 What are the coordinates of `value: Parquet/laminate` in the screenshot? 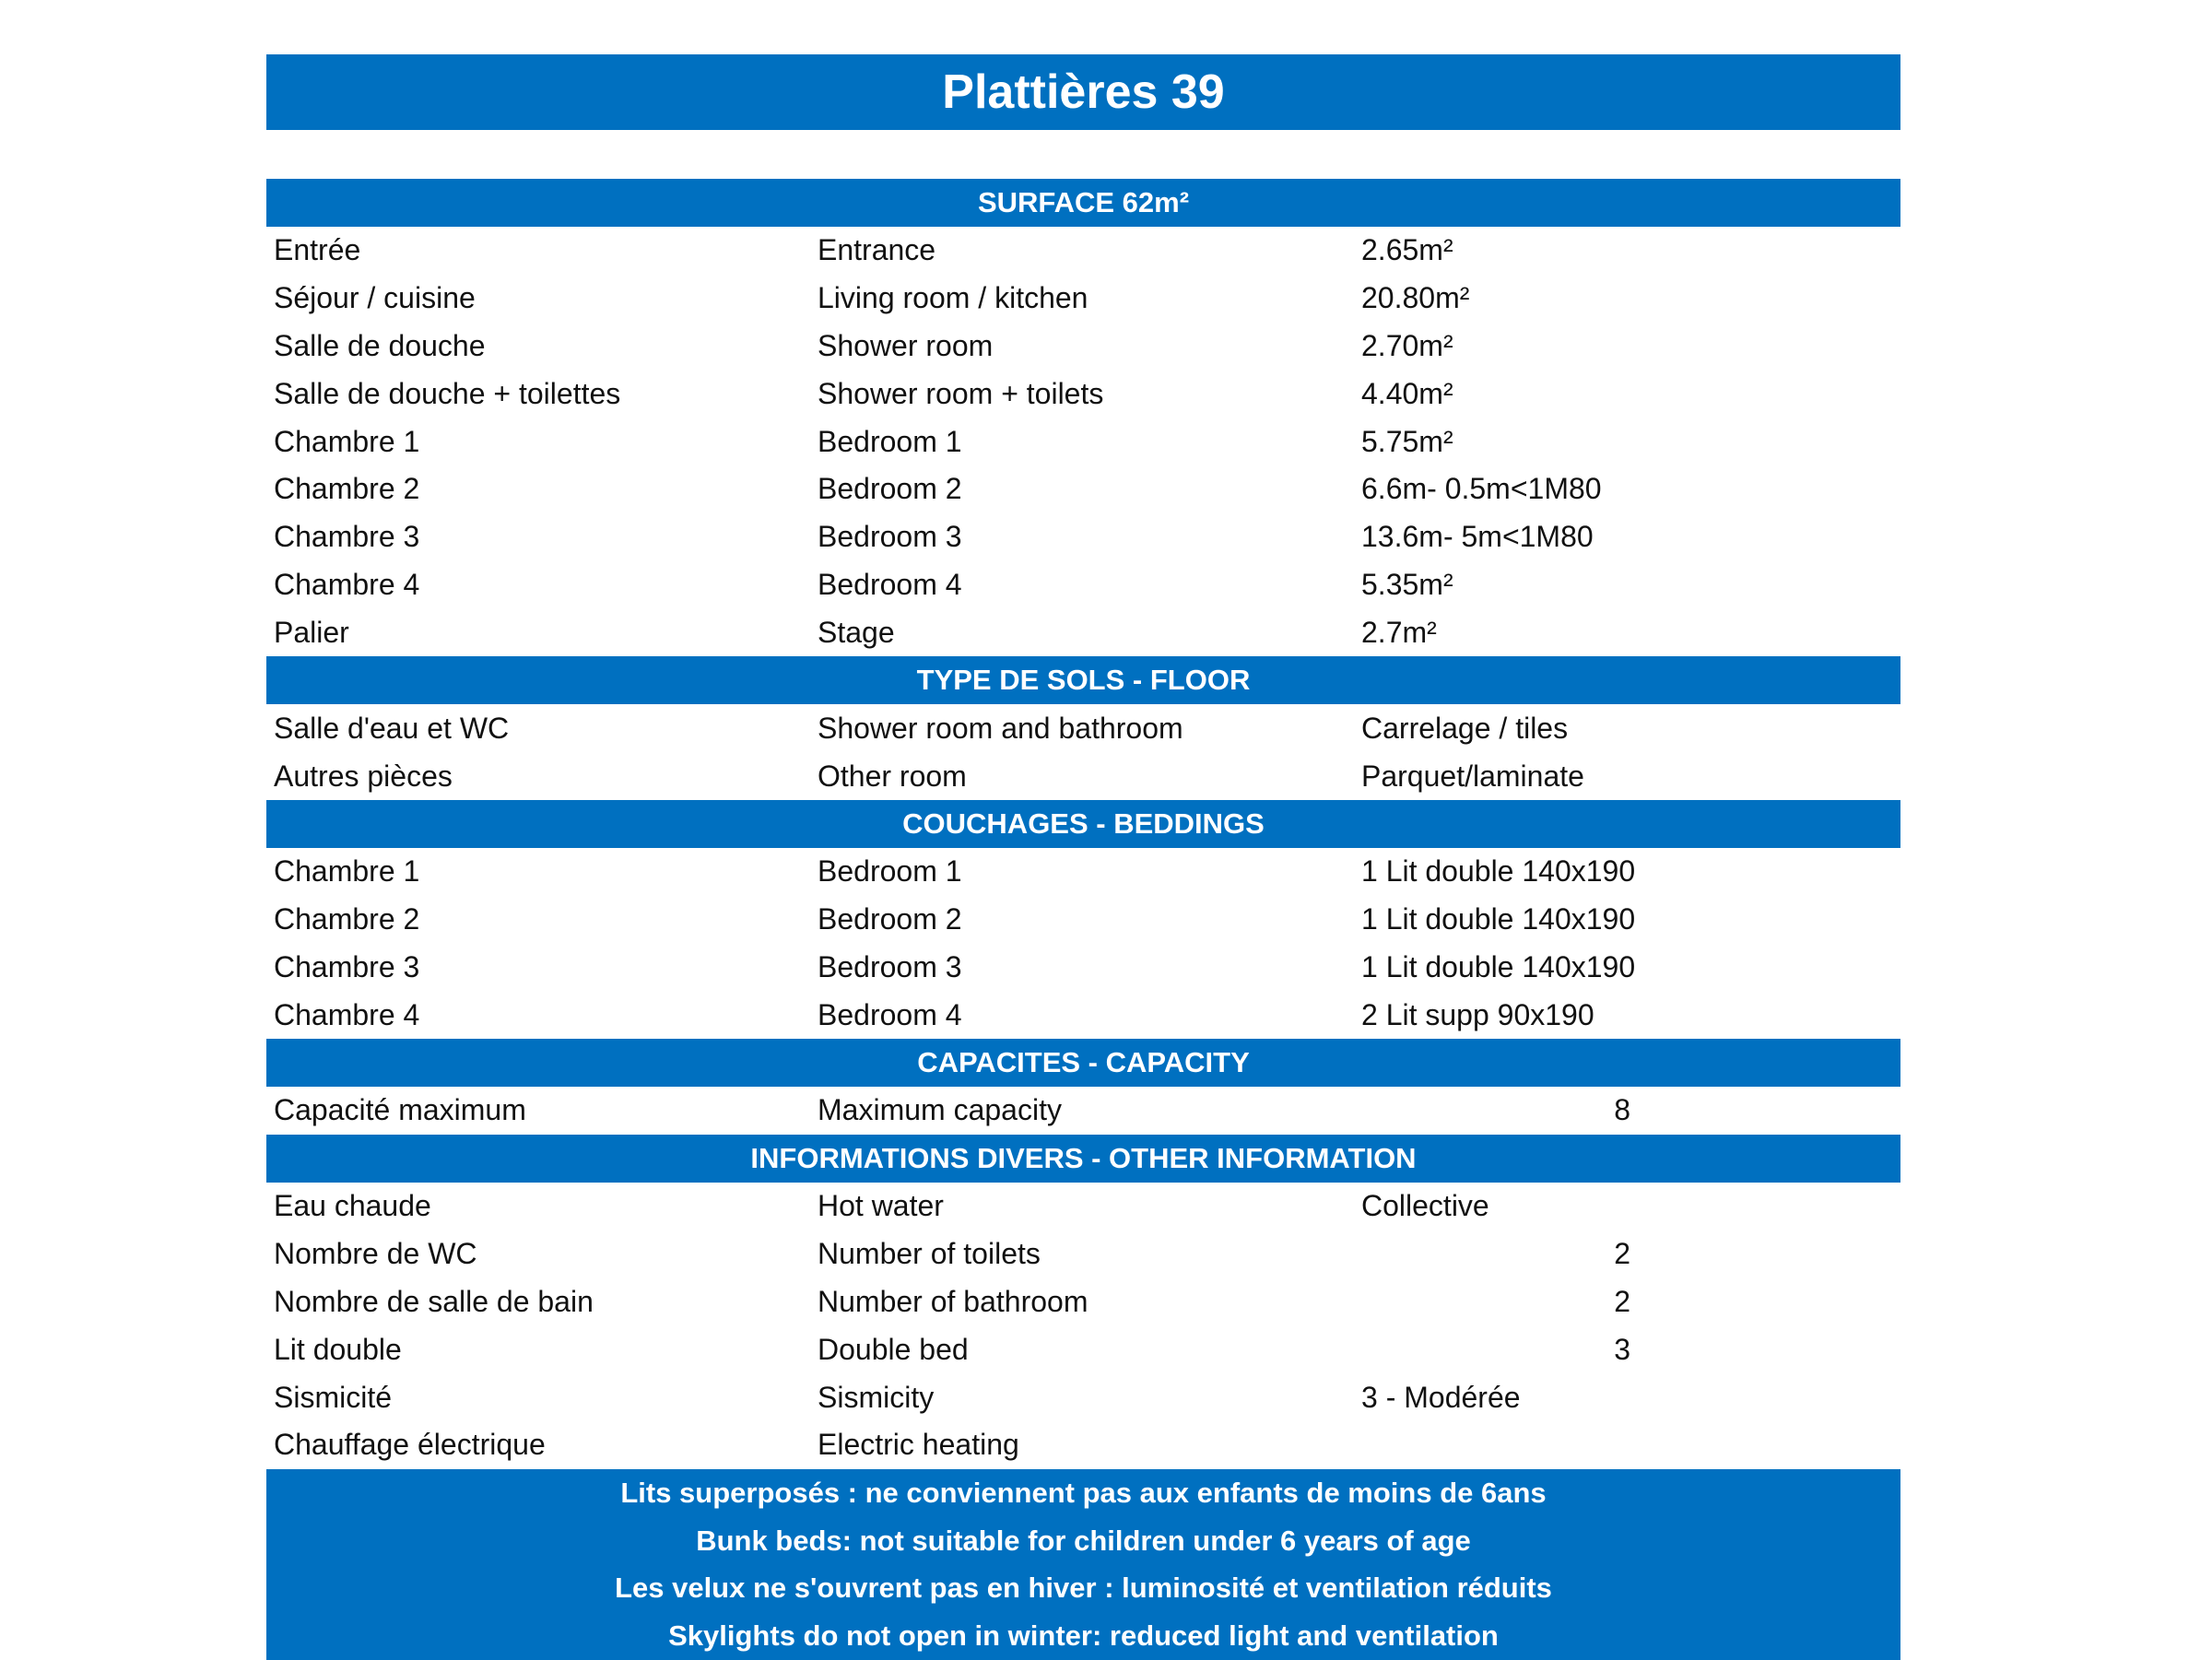 It's located at (1472, 776).